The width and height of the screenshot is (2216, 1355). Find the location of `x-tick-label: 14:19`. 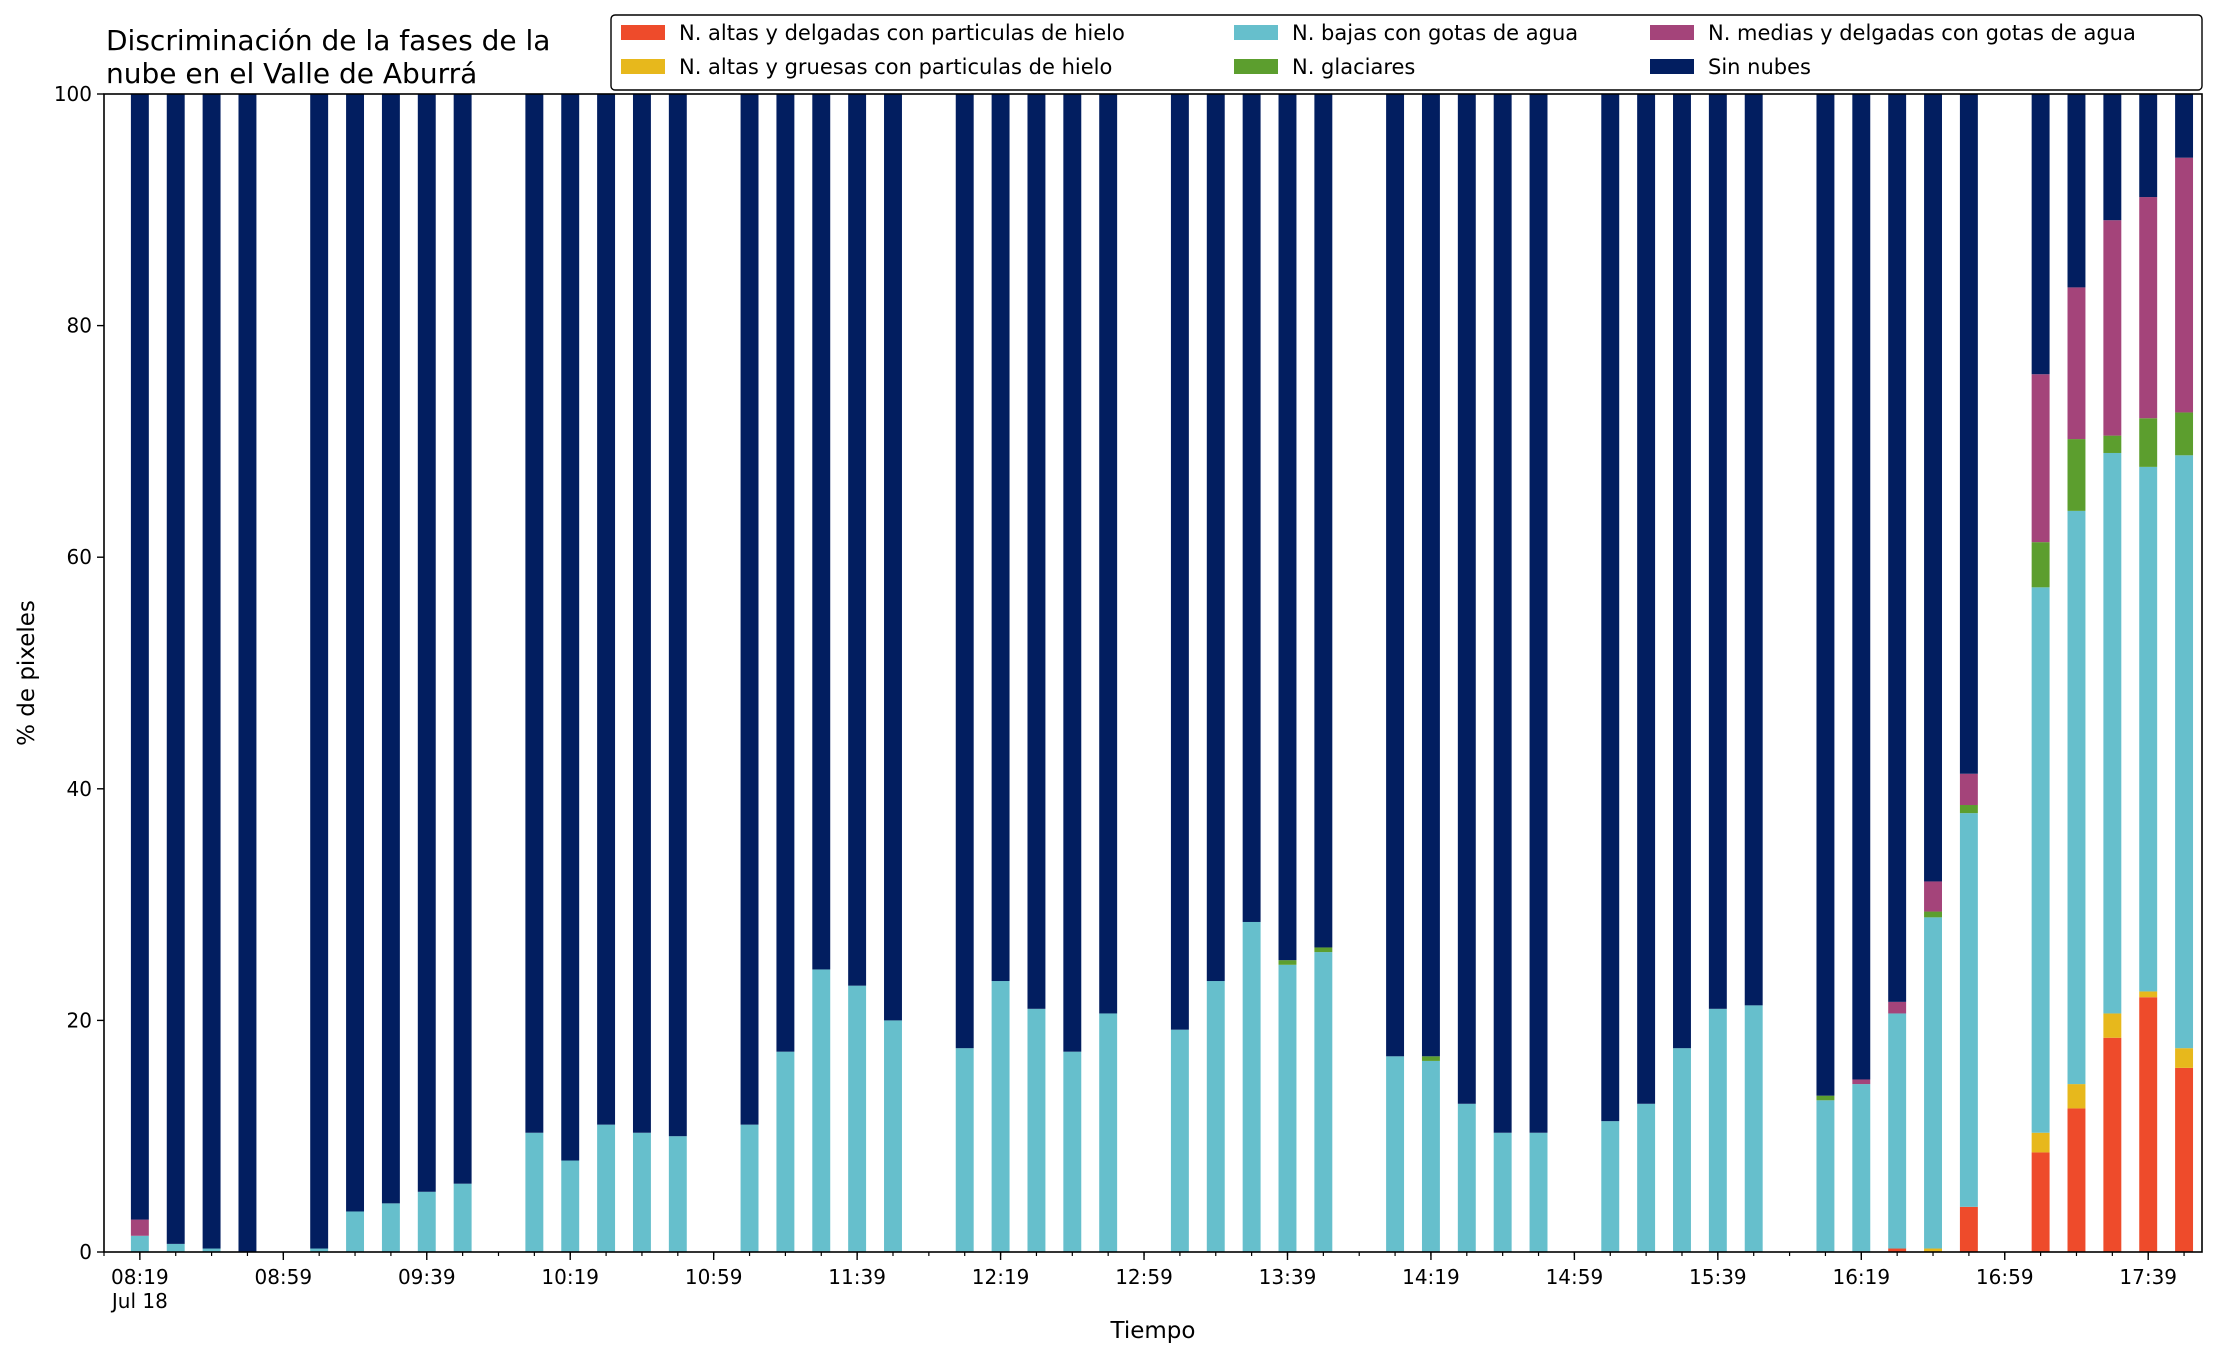

x-tick-label: 14:19 is located at coordinates (1431, 1277).